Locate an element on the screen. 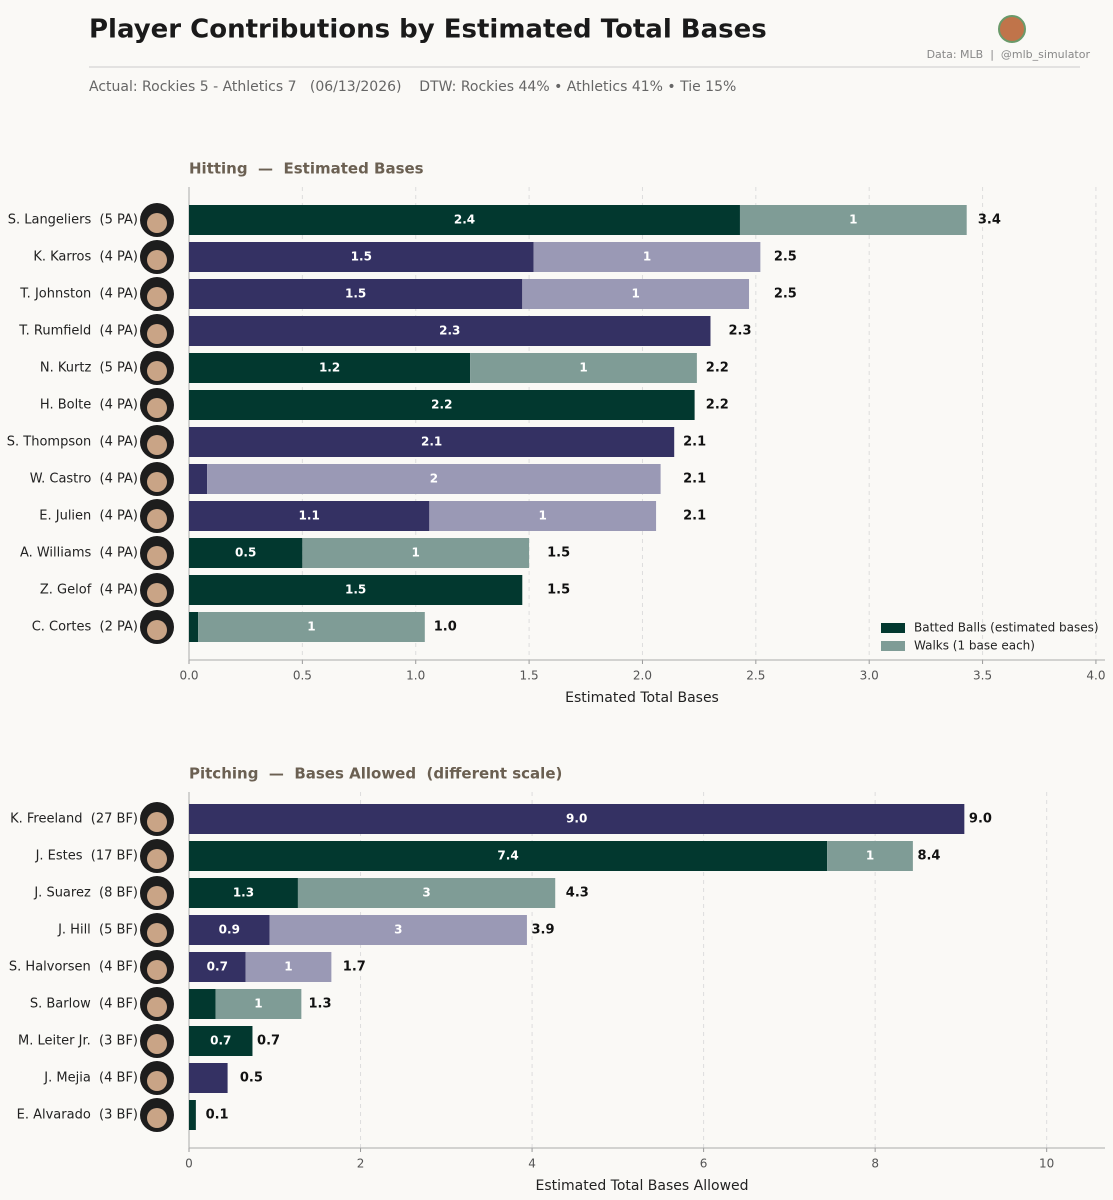  x-tick-label: 1.0 is located at coordinates (415, 676).